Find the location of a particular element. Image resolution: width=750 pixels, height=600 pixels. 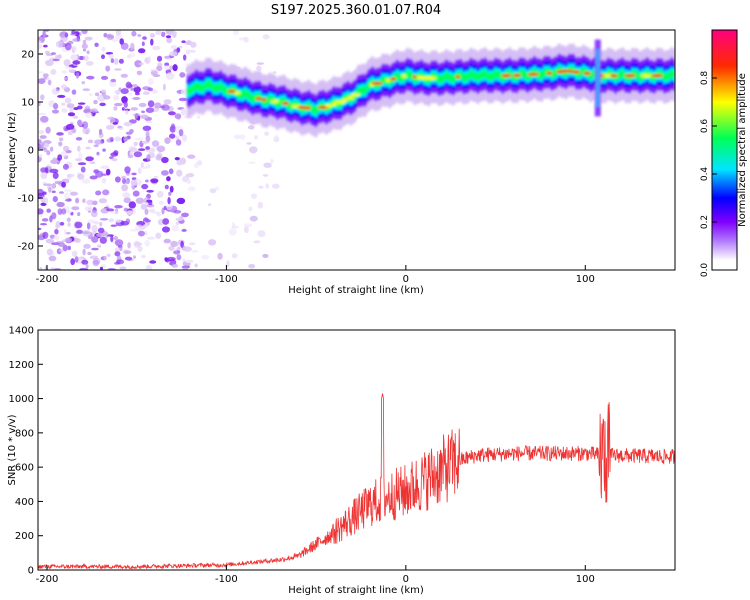

spectrogram-ridge is located at coordinates (430, 89).